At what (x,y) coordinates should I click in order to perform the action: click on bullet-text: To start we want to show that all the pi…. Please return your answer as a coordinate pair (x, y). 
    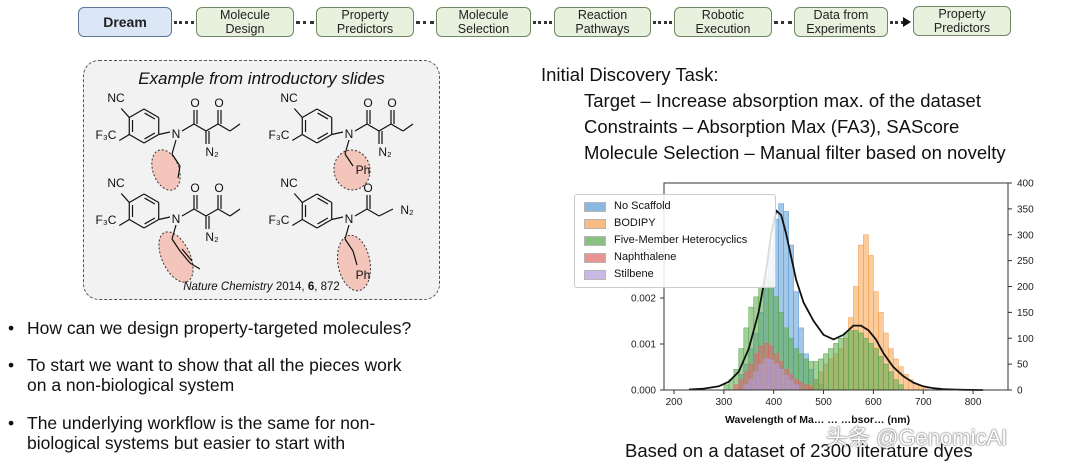
    Looking at the image, I should click on (214, 375).